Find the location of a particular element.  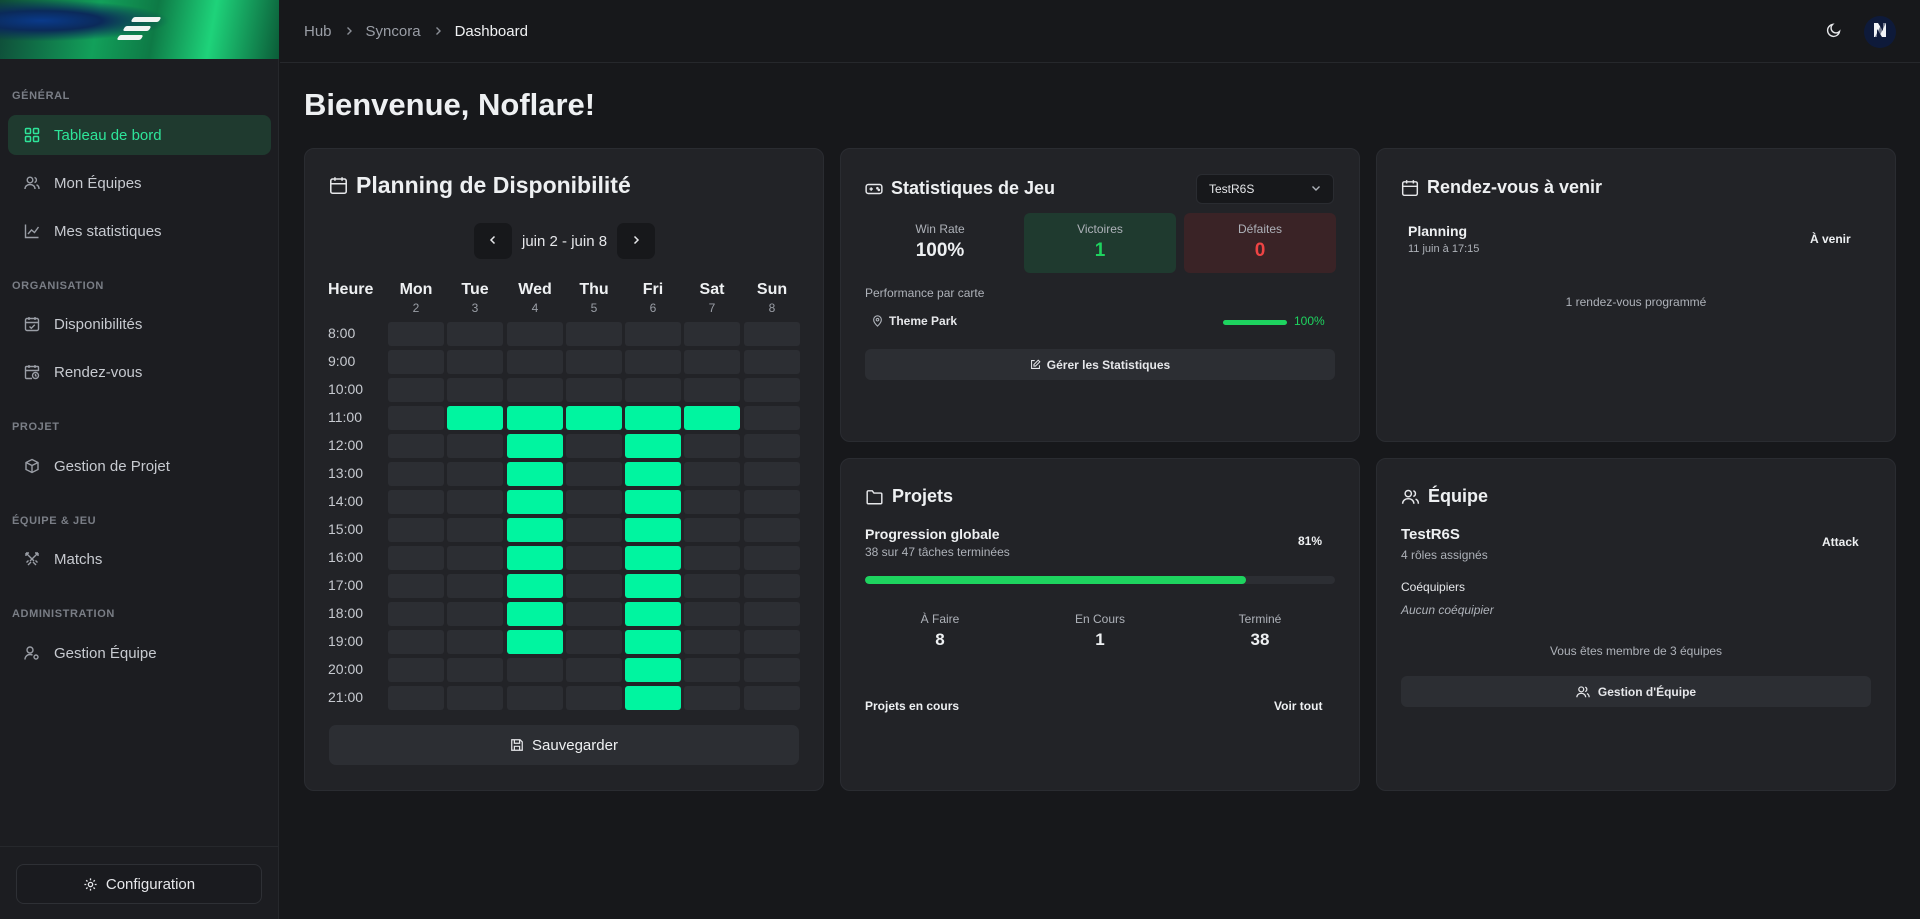

sidebar-item-availability: Disponibilités is located at coordinates (139, 324).